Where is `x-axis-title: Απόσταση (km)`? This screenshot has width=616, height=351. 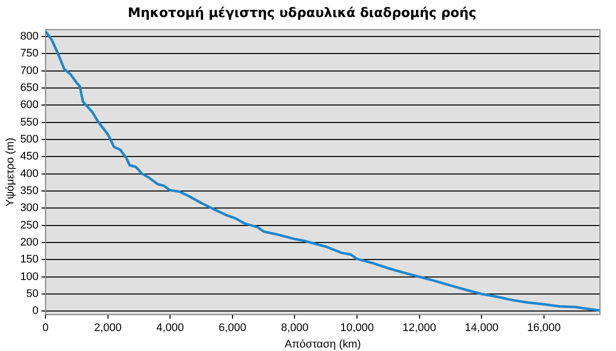
x-axis-title: Απόσταση (km) is located at coordinates (322, 344).